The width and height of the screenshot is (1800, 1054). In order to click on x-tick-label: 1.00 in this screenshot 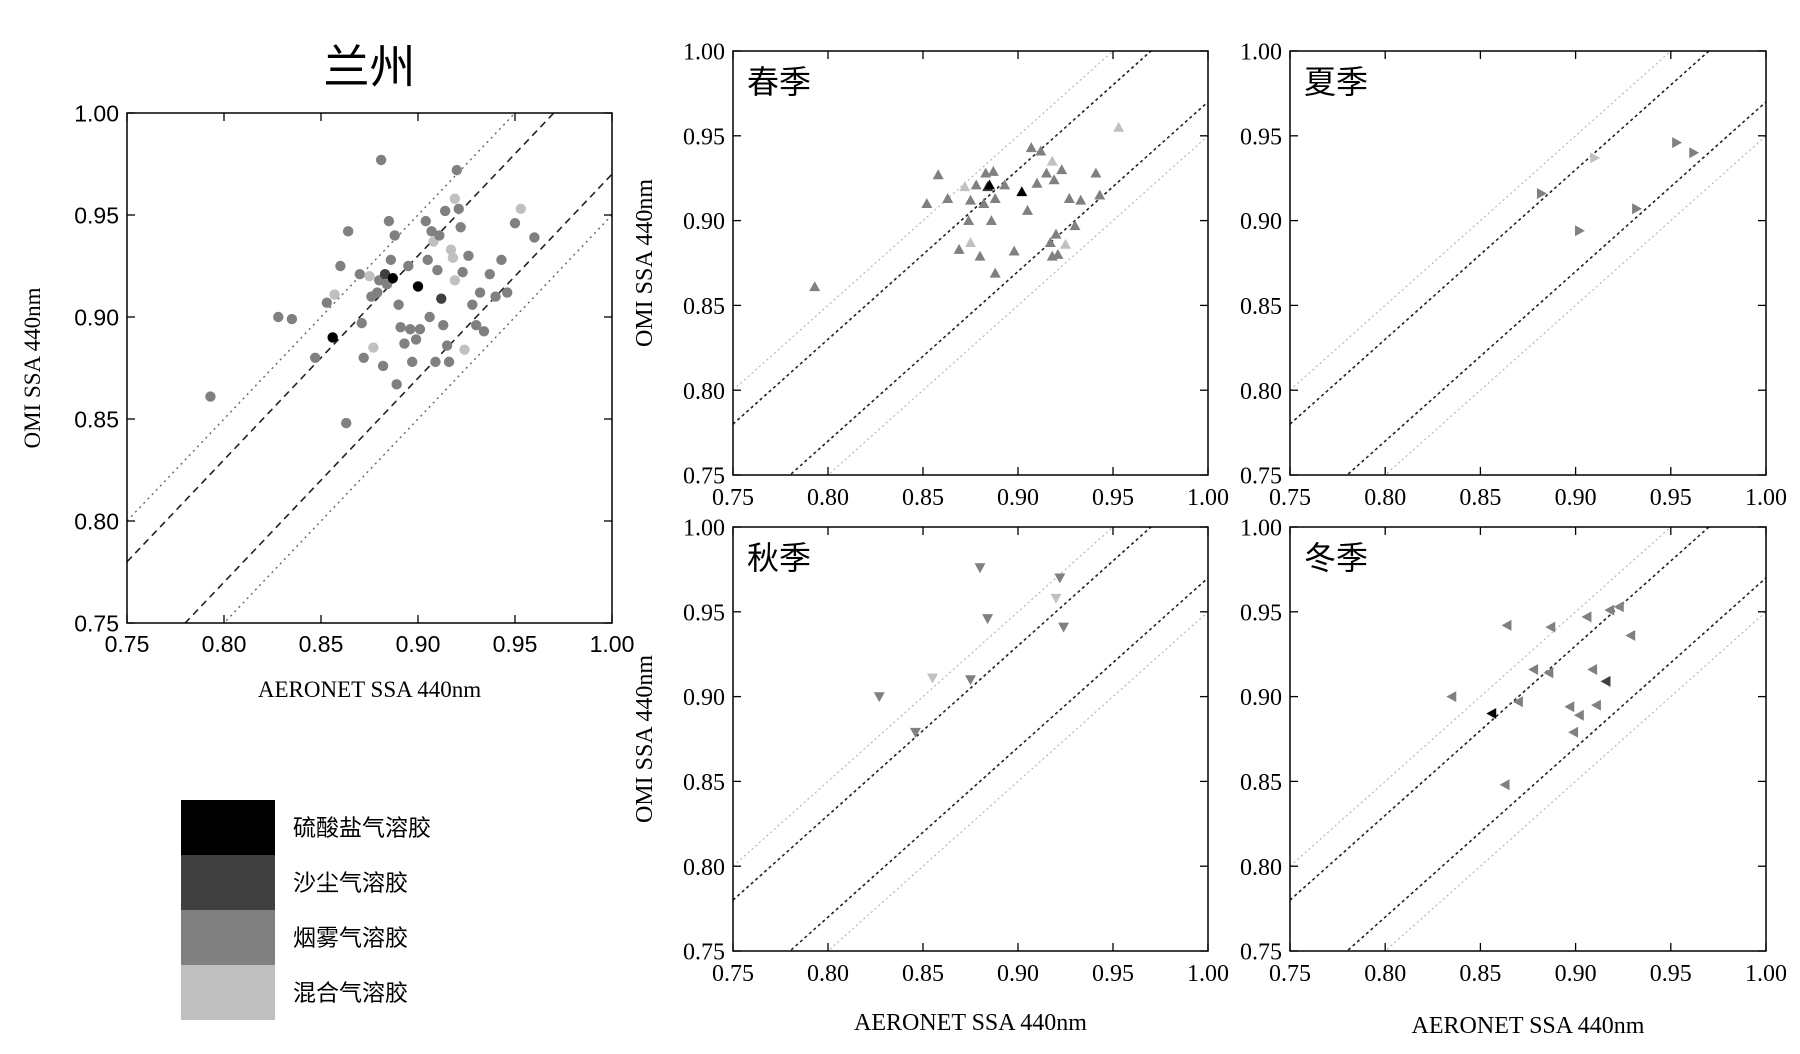, I will do `click(612, 644)`.